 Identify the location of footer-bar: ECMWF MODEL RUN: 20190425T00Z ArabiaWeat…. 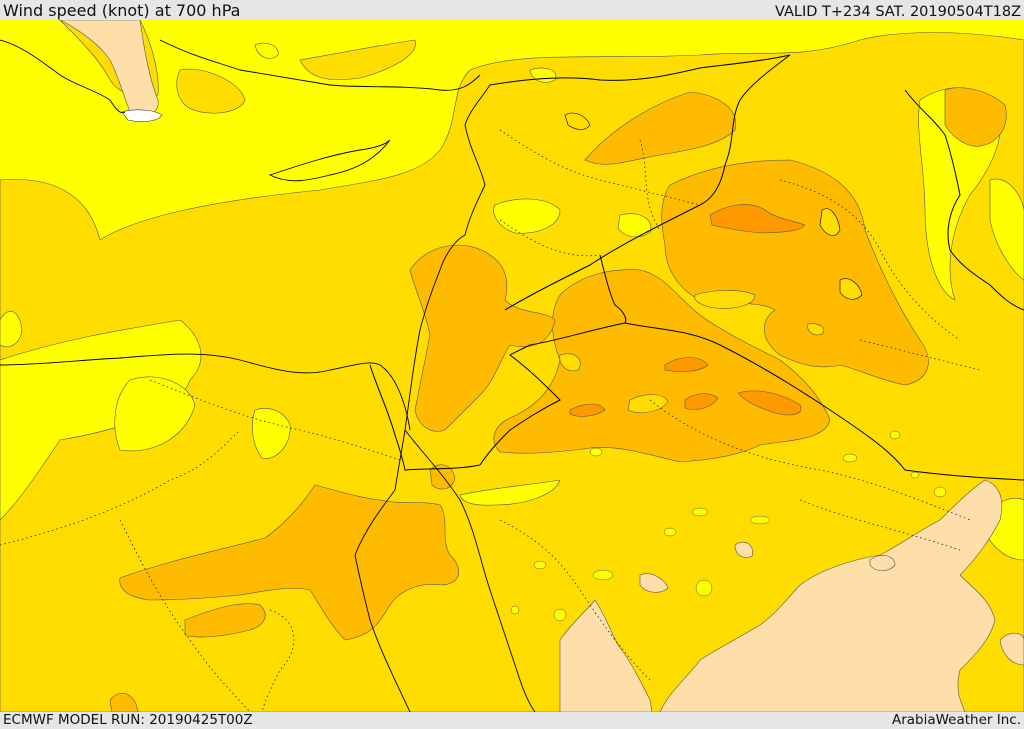
(512, 720).